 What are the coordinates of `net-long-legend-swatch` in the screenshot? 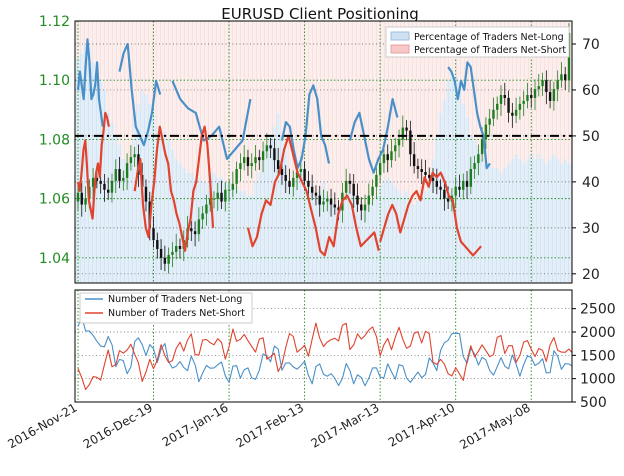 It's located at (400, 36).